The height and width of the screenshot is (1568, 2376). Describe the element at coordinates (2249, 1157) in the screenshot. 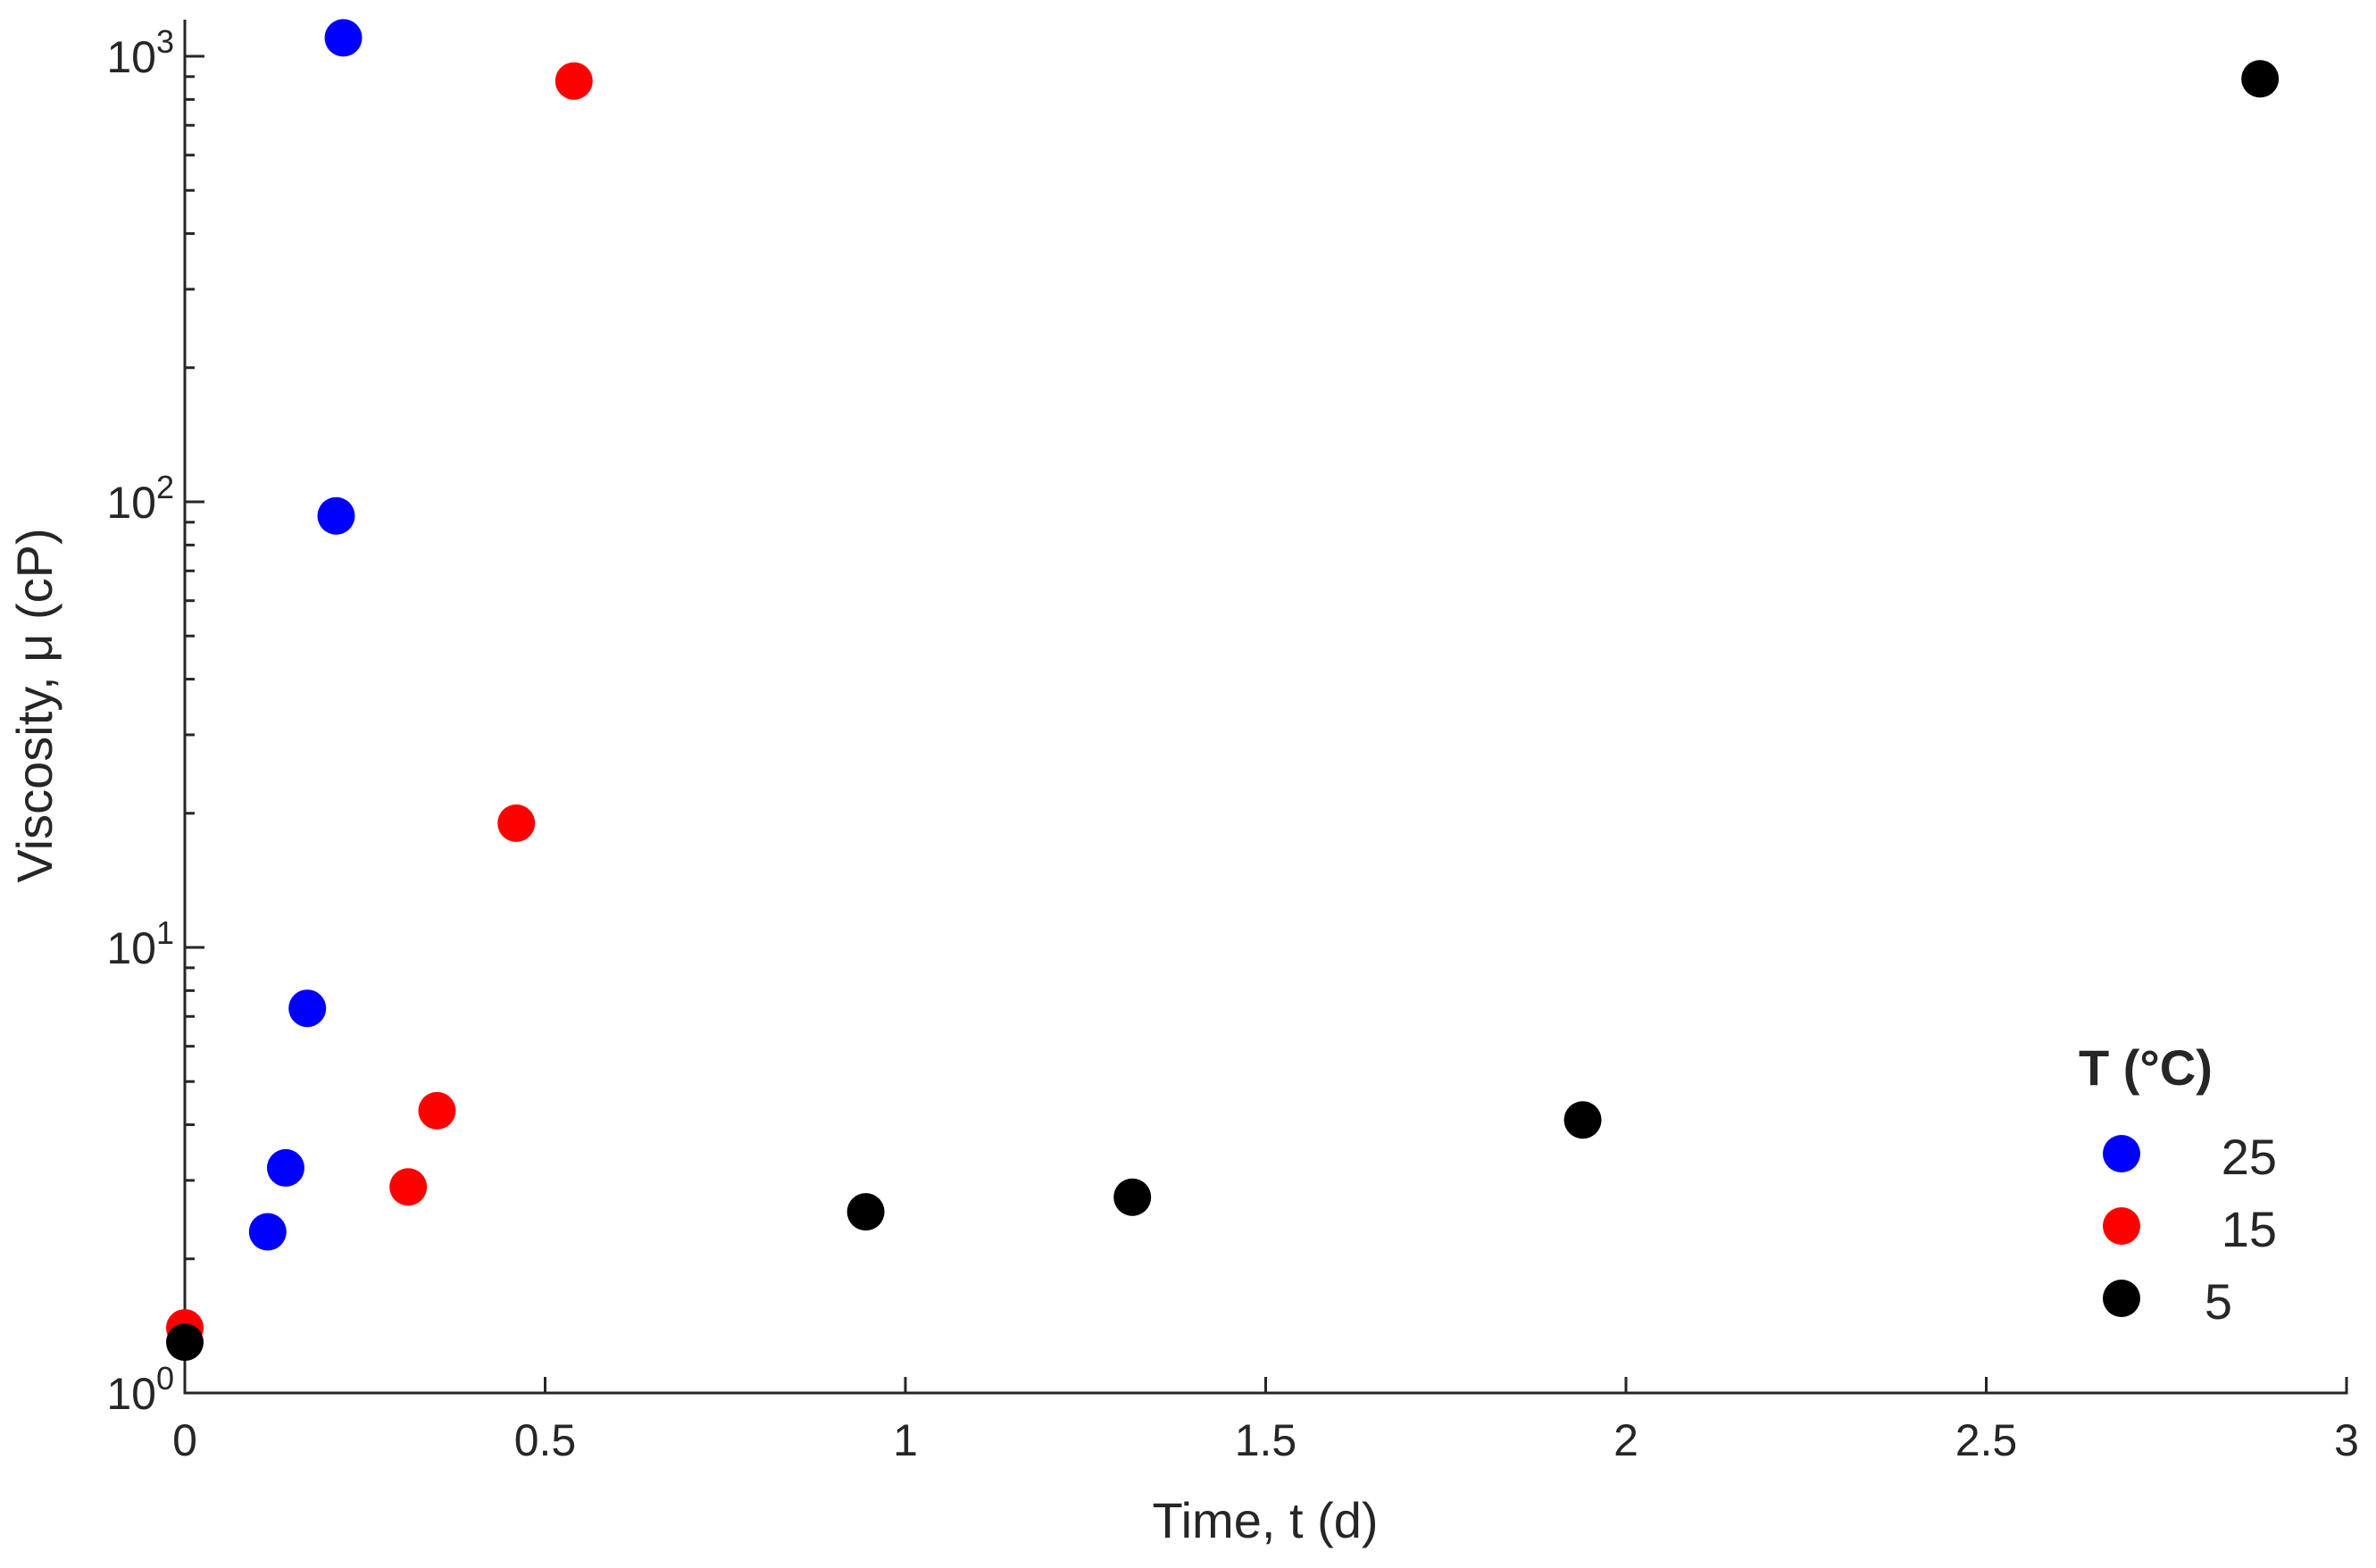

I see `legend-label-25: 25` at that location.